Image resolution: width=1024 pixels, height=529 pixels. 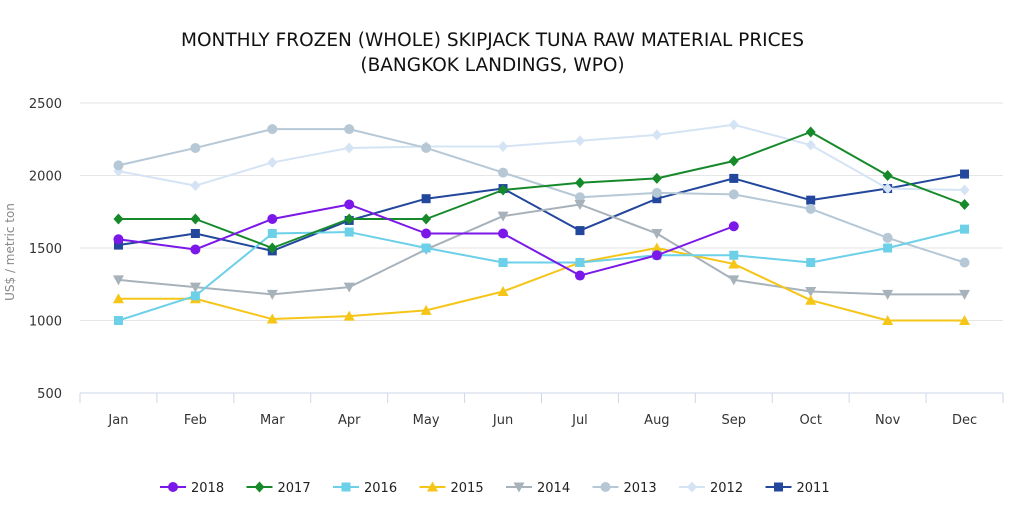 What do you see at coordinates (294, 488) in the screenshot?
I see `legend-label: 2017` at bounding box center [294, 488].